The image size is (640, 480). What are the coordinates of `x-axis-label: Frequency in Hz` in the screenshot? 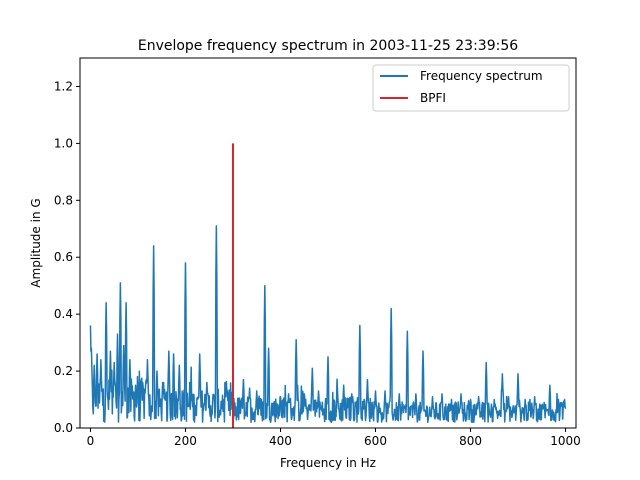 It's located at (328, 463).